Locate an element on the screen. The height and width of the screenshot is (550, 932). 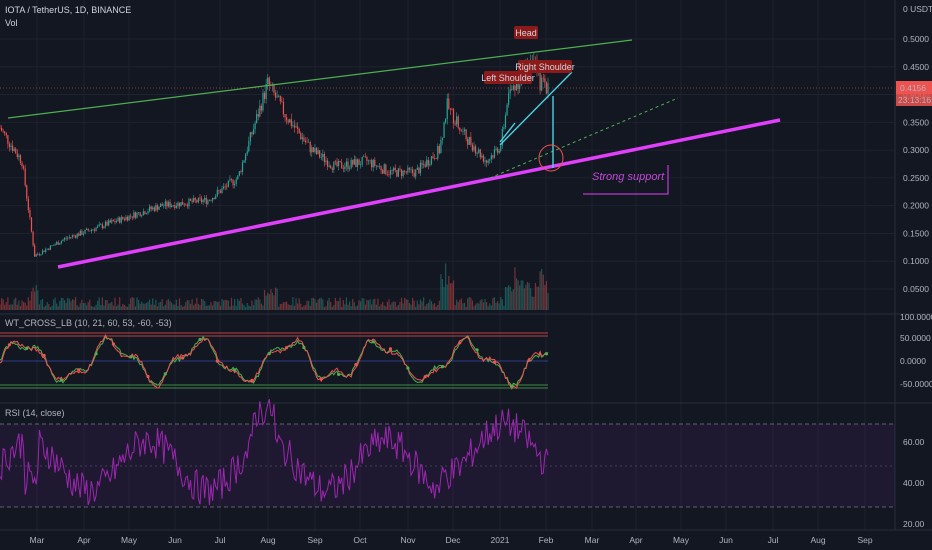
neckline-upper is located at coordinates (536, 108).